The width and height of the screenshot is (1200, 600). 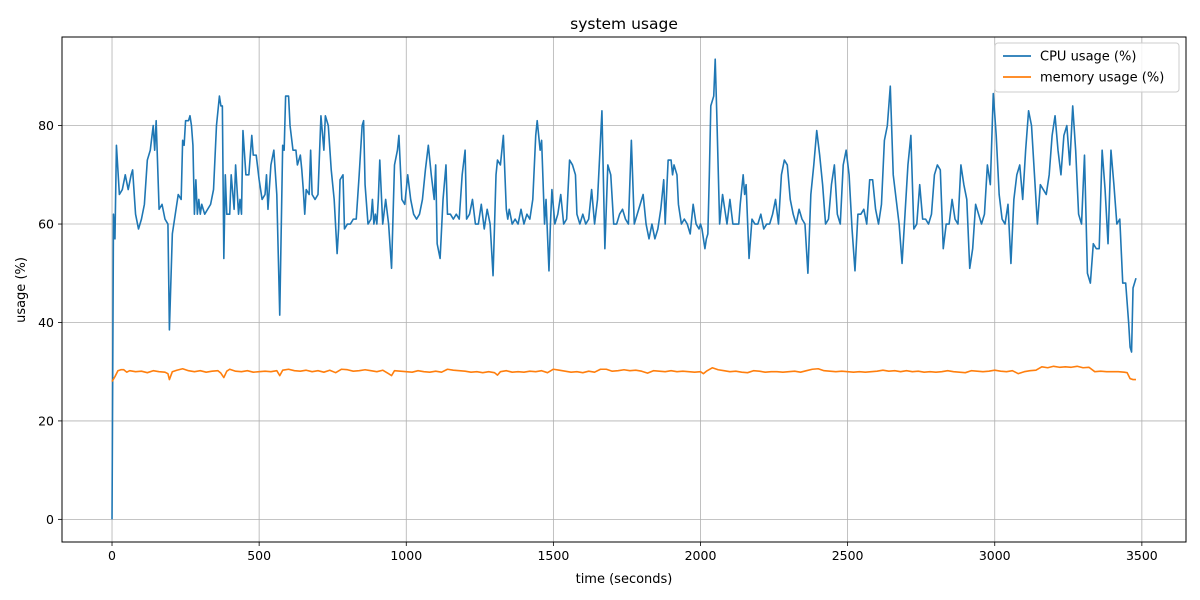 I want to click on x-tick-label: 3500, so click(x=1142, y=555).